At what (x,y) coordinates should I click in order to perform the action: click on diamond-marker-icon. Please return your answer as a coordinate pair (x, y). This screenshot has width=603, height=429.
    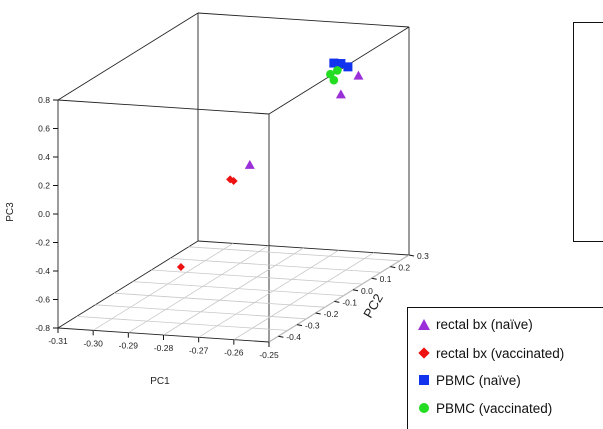
    Looking at the image, I should click on (424, 353).